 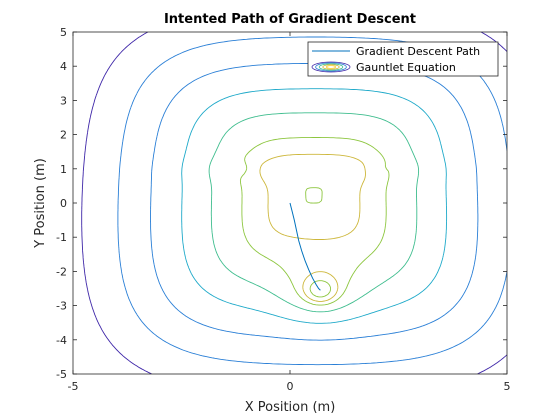 What do you see at coordinates (305, 246) in the screenshot?
I see `gradient-descent-path` at bounding box center [305, 246].